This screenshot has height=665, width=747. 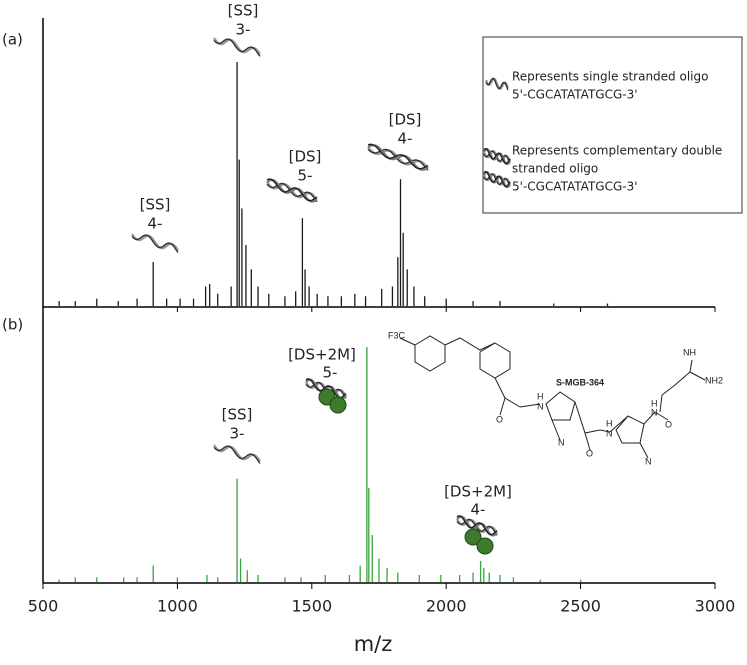 I want to click on x-tick-label: 2500, so click(x=580, y=606).